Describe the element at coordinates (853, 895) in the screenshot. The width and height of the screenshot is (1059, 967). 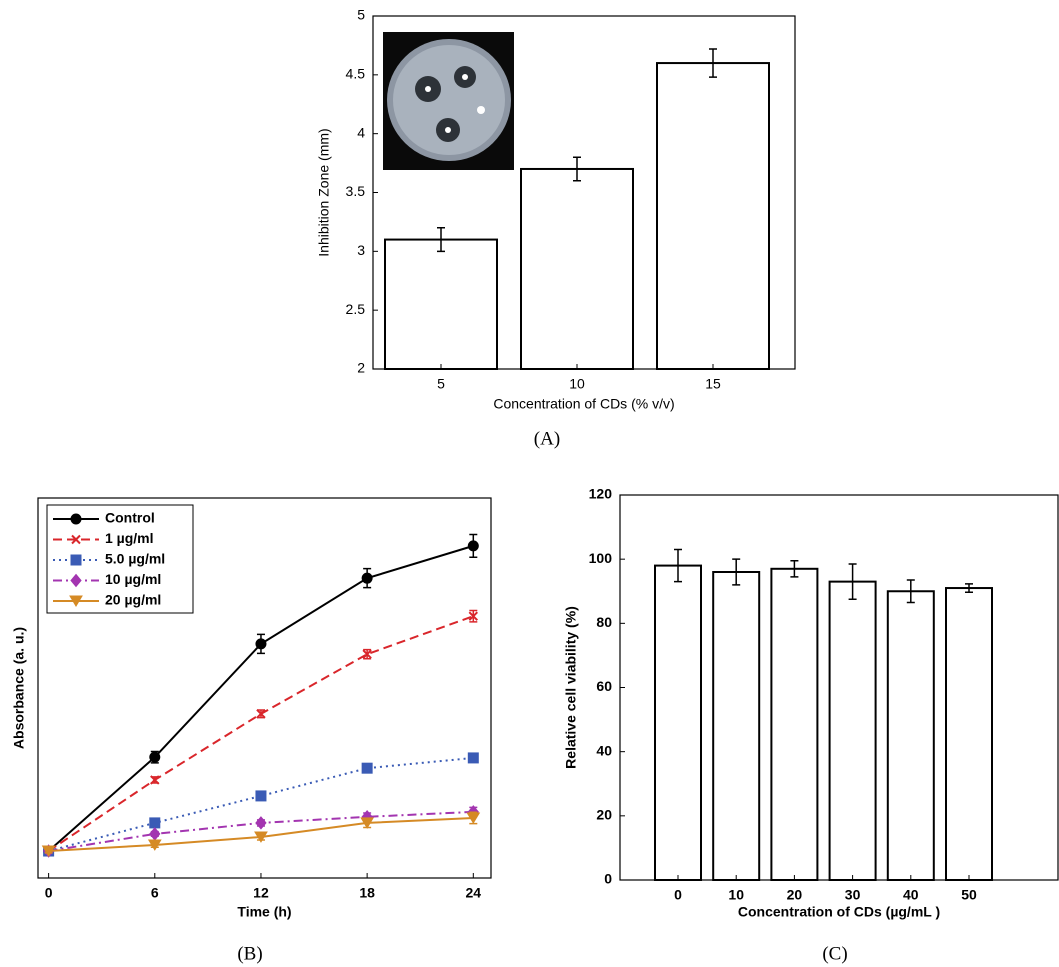
I see `x-tick-label: 30` at that location.